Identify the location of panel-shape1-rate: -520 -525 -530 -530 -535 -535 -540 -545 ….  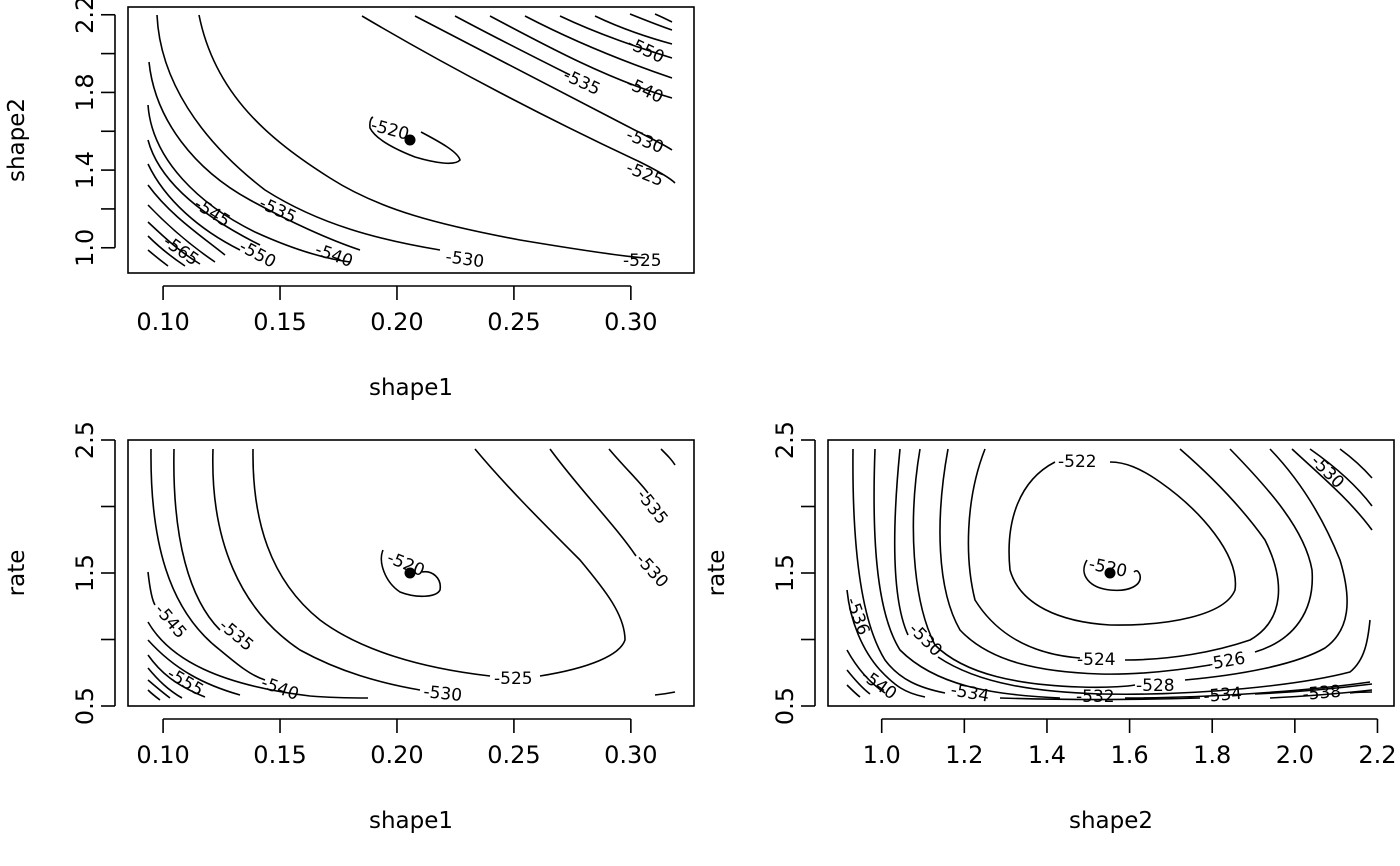
(411, 573).